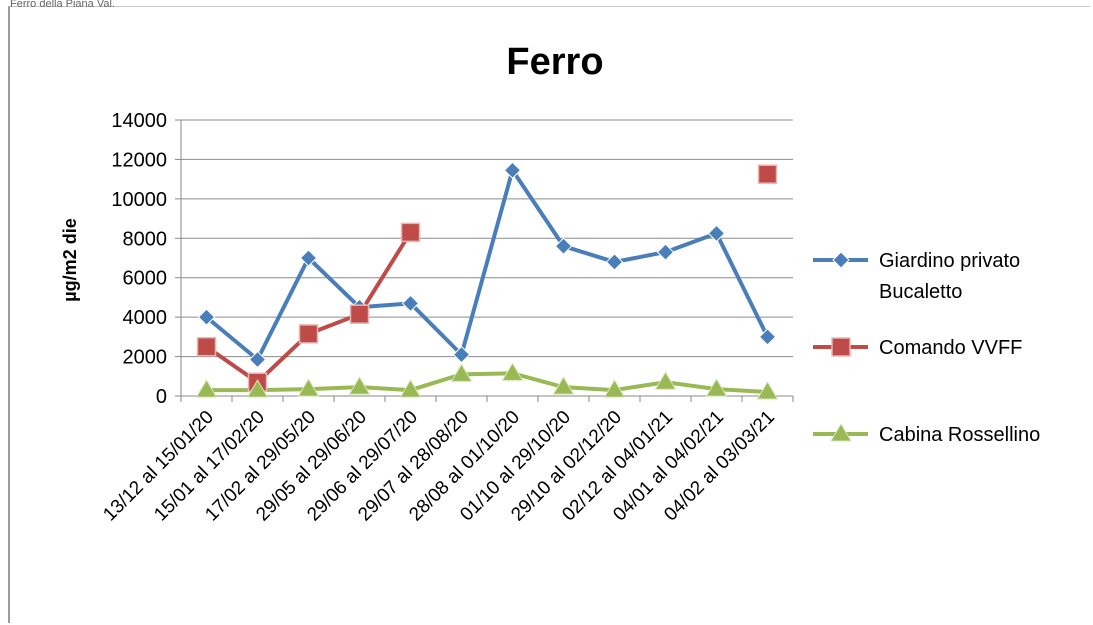  What do you see at coordinates (70, 259) in the screenshot?
I see `y-axis-label: µg/m2 die` at bounding box center [70, 259].